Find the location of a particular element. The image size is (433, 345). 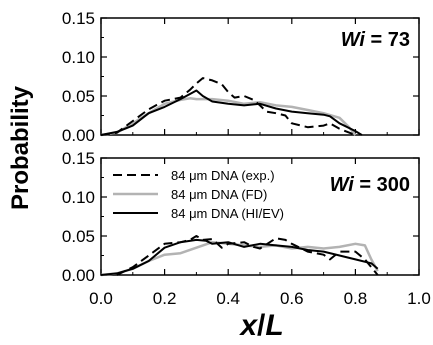

x-tick-label: 0.6 is located at coordinates (292, 298).